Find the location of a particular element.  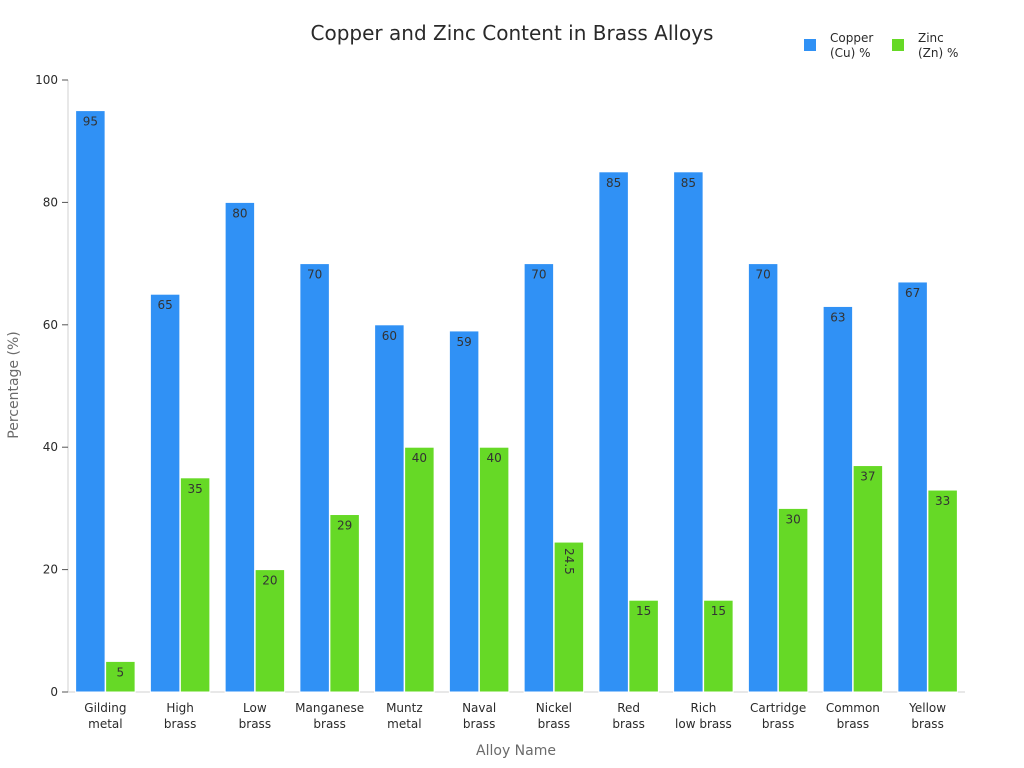

legend-label: Copper is located at coordinates (851, 38).